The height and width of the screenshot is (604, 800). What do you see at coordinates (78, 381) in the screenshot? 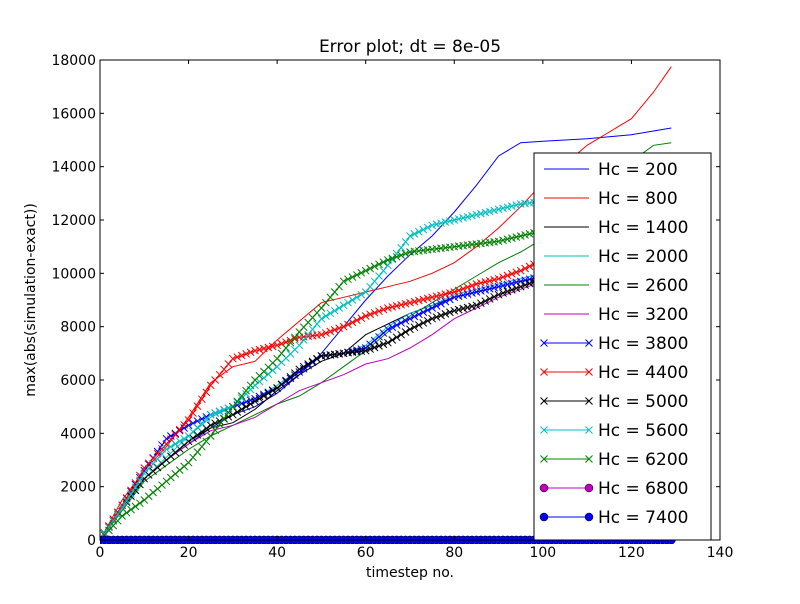
I see `y-tick-label: 6000` at bounding box center [78, 381].